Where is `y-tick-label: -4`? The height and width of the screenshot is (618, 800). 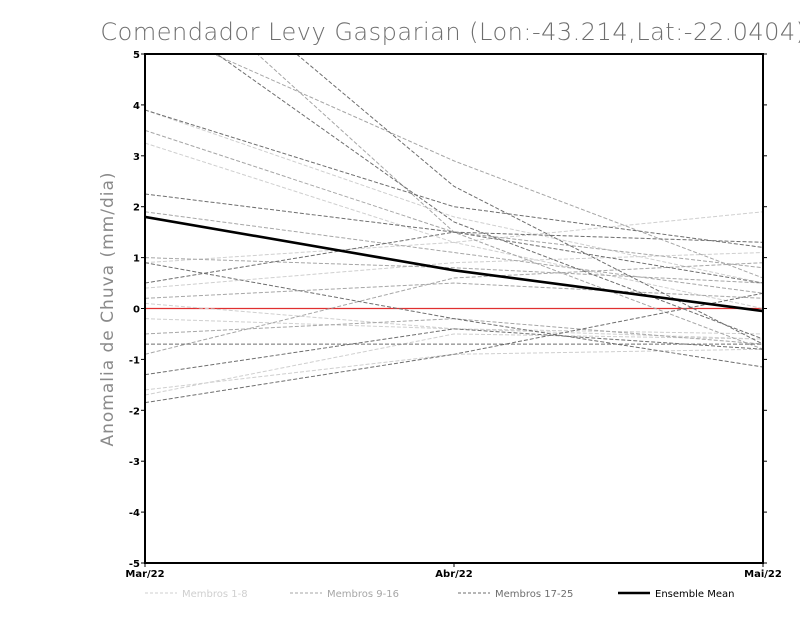
y-tick-label: -4 is located at coordinates (134, 513).